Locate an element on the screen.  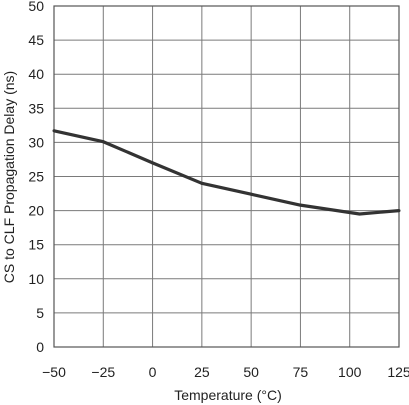
x-axis-label: Temperature (°C) is located at coordinates (228, 395).